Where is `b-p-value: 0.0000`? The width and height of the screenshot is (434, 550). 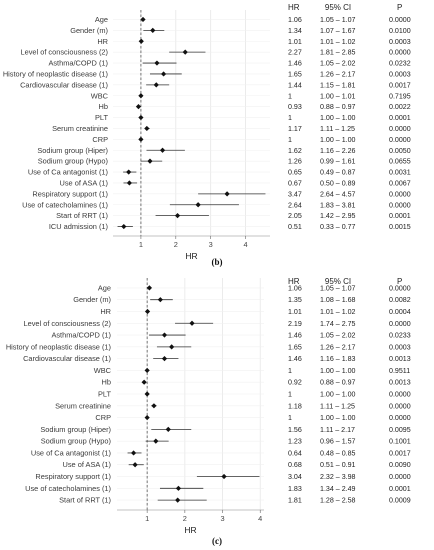 b-p-value: 0.0000 is located at coordinates (400, 53).